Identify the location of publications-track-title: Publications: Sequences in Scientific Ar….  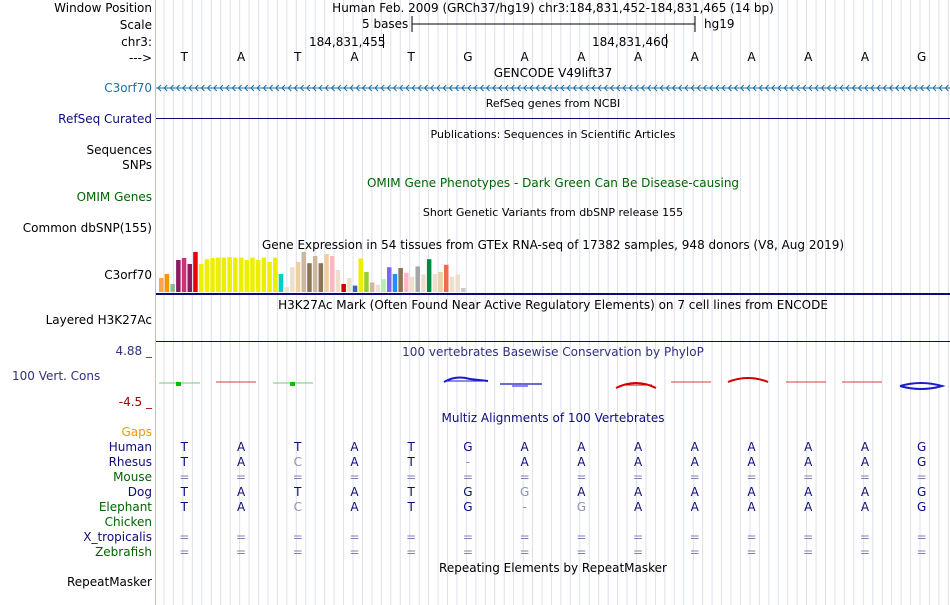
(553, 134).